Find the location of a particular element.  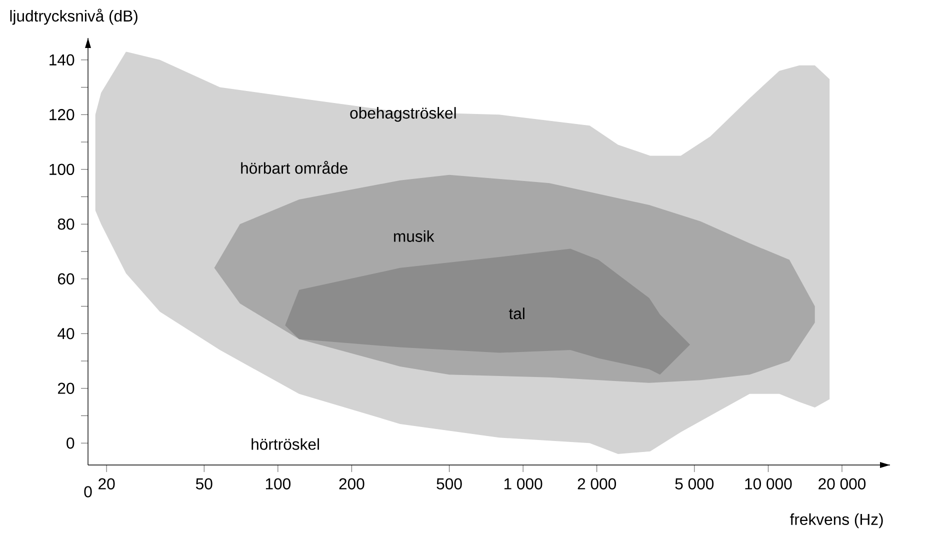

annotation: hörbart område is located at coordinates (294, 167).